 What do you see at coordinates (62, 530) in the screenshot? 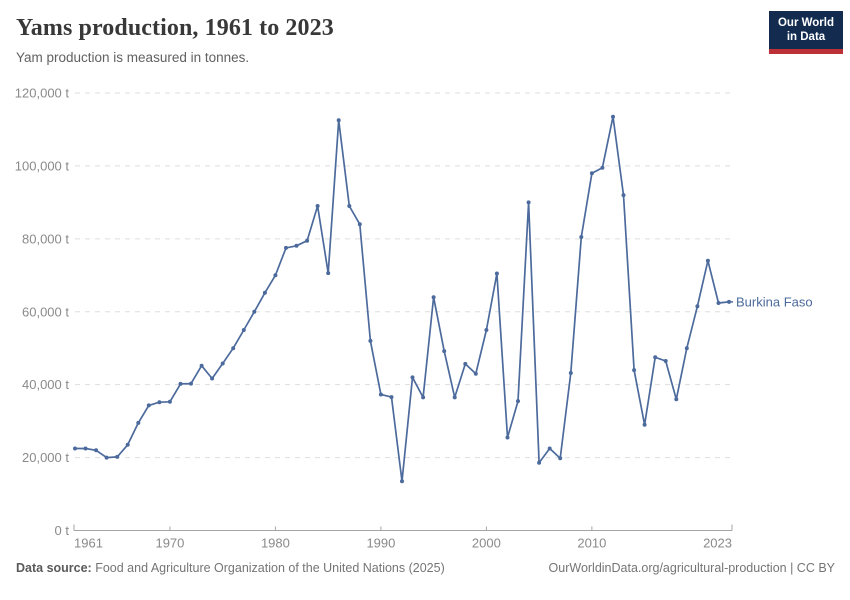
I see `y-axis-tick-label: 0 t` at bounding box center [62, 530].